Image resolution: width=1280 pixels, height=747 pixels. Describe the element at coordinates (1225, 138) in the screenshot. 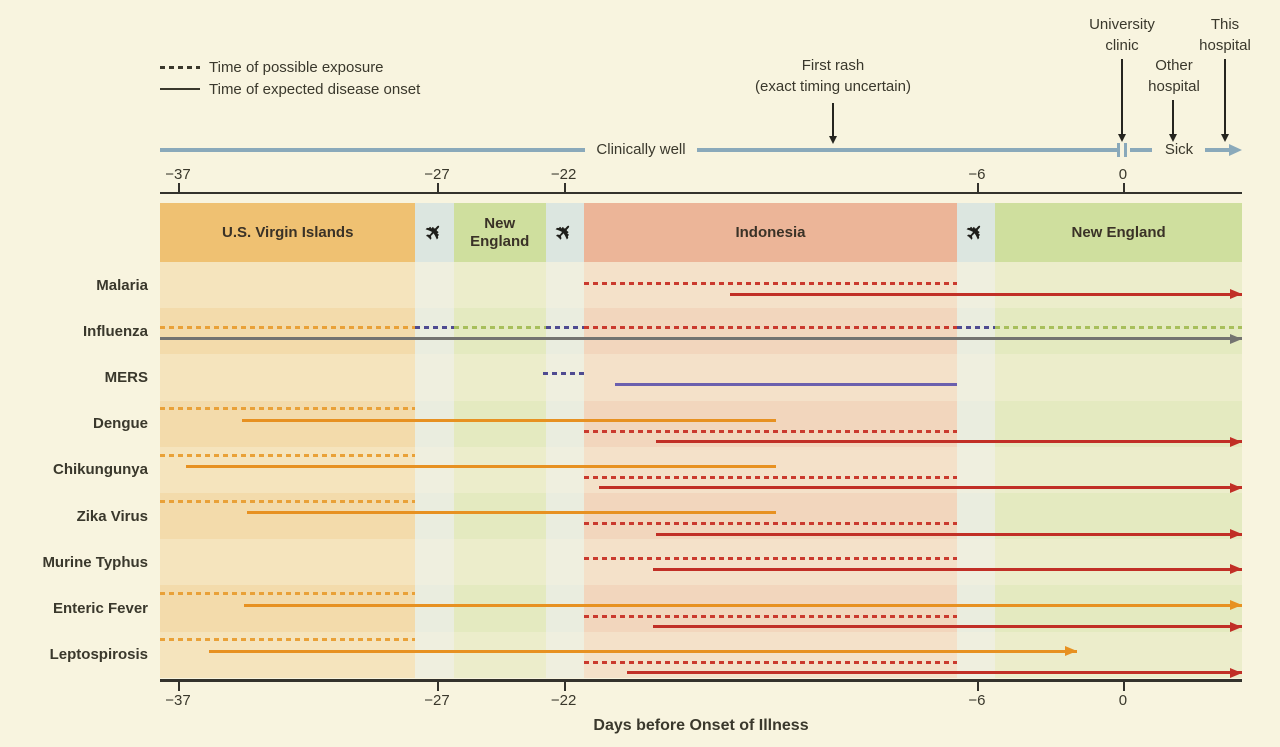

I see `this-hospital-arrowhead-icon` at that location.